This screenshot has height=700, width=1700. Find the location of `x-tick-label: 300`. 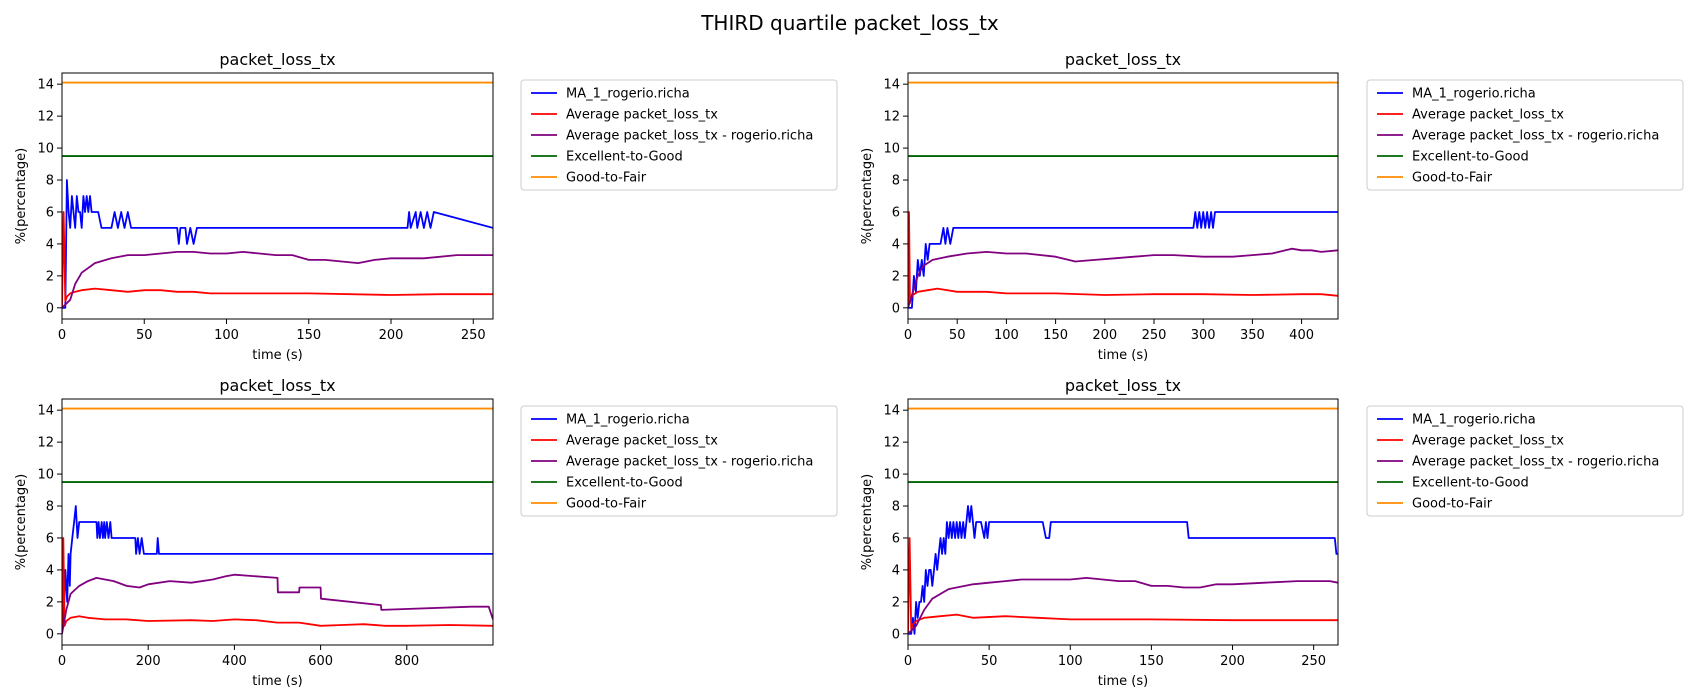

x-tick-label: 300 is located at coordinates (1203, 335).